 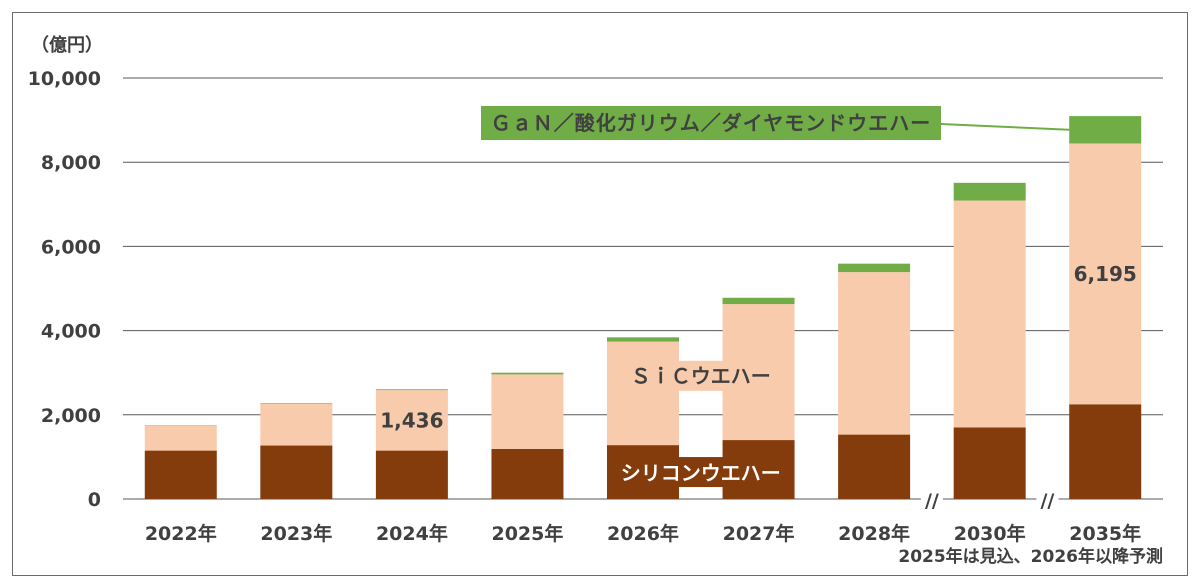 What do you see at coordinates (71, 332) in the screenshot?
I see `y-tick-label: 4,000` at bounding box center [71, 332].